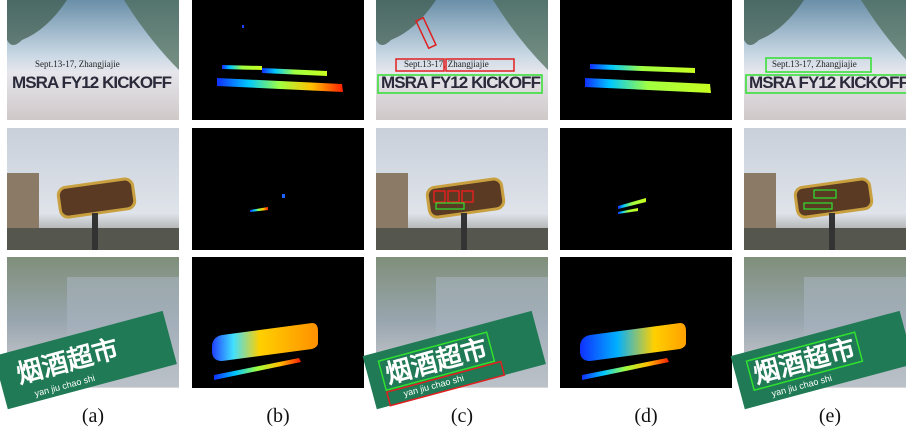 The width and height of the screenshot is (906, 435). Describe the element at coordinates (645, 416) in the screenshot. I see `caption: (d)` at that location.